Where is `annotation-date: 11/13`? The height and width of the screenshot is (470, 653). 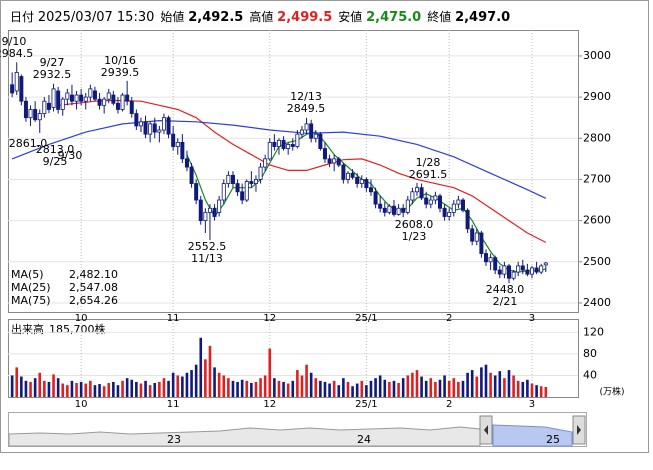 annotation-date: 11/13 is located at coordinates (207, 258).